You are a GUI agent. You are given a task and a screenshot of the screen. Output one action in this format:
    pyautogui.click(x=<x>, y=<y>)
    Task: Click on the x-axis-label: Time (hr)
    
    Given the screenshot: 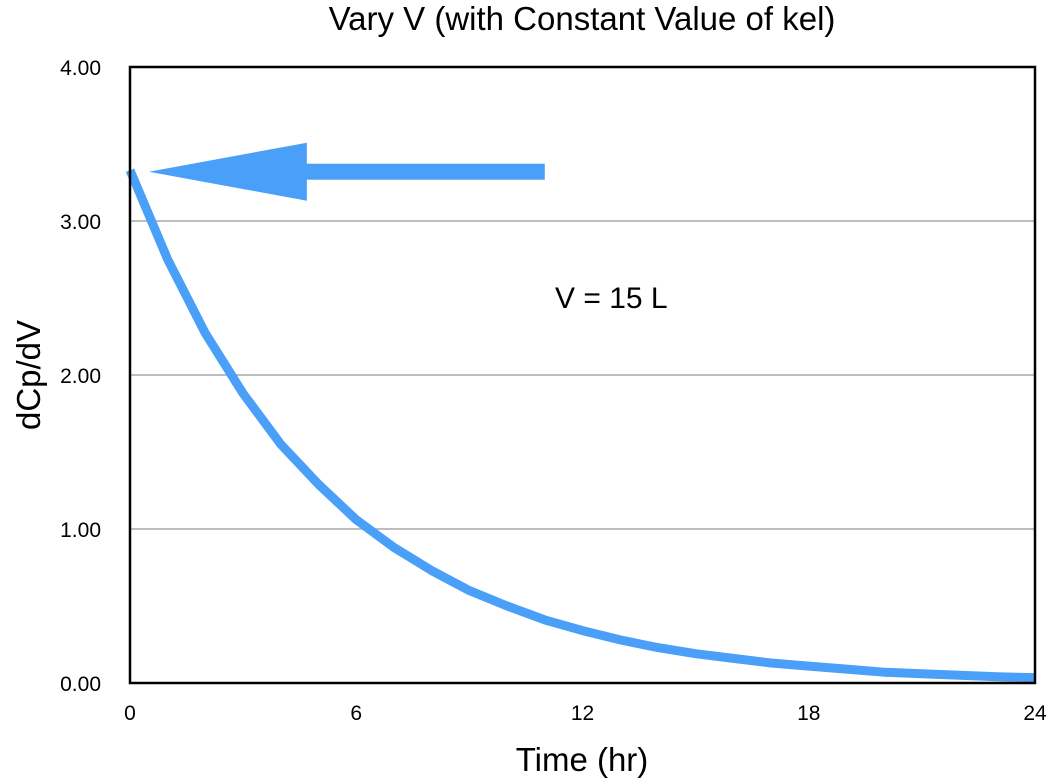 What is the action you would take?
    pyautogui.click(x=582, y=759)
    